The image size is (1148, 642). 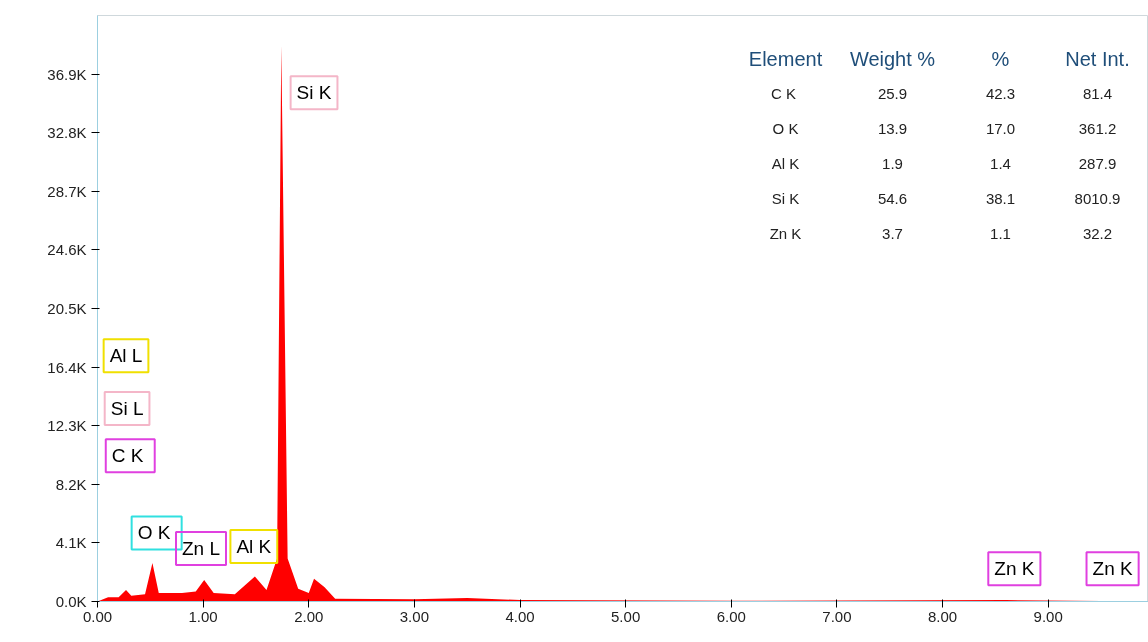 What do you see at coordinates (892, 58) in the screenshot?
I see `annotation: Weight %` at bounding box center [892, 58].